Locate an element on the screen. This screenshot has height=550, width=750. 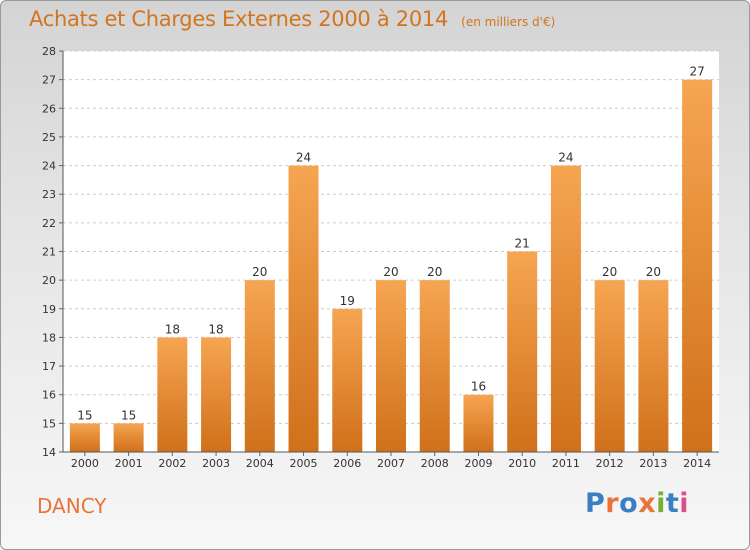
y-tick-label: 16 is located at coordinates (49, 395).